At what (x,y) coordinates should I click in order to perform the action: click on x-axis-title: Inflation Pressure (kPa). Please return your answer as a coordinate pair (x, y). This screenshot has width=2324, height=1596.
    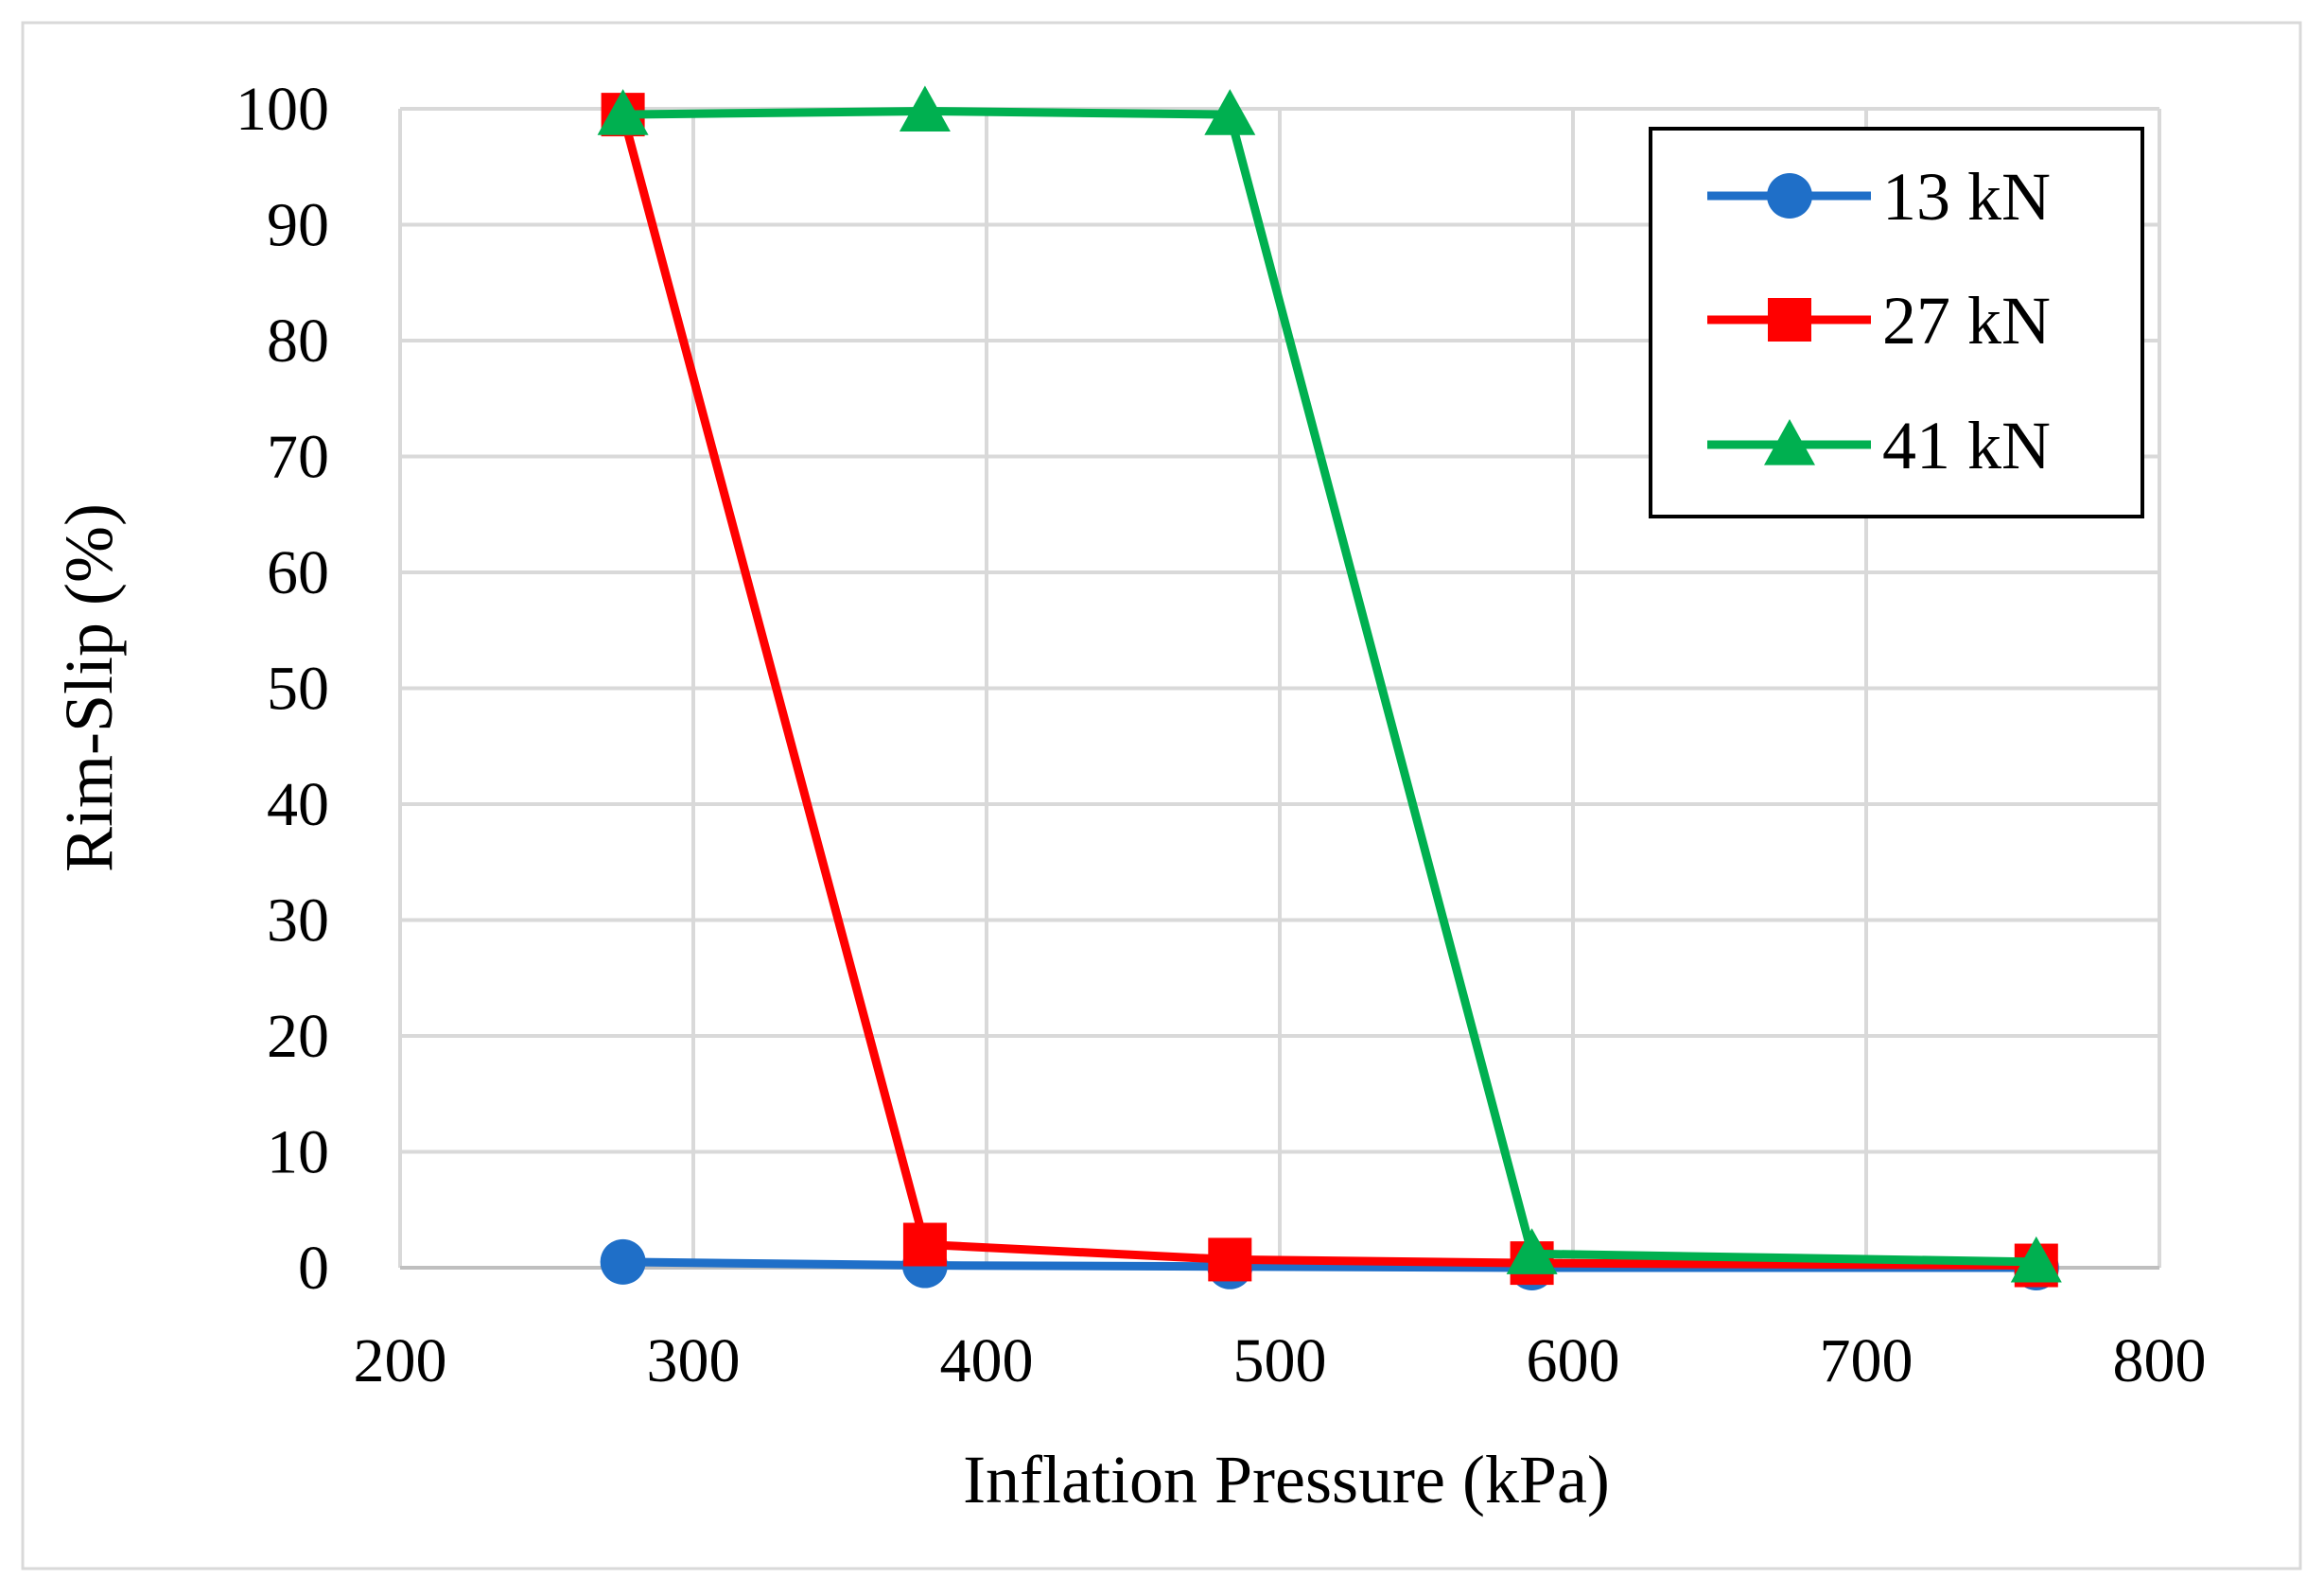
    Looking at the image, I should click on (1286, 1479).